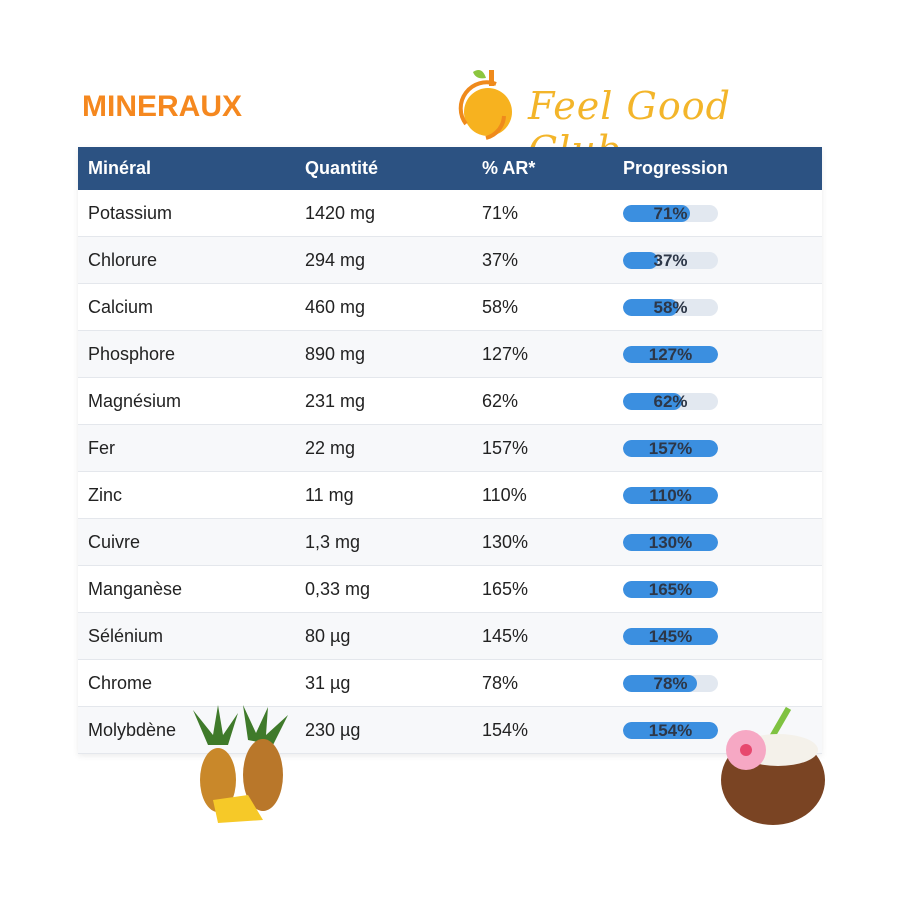 This screenshot has height=900, width=900. I want to click on ar-percent: 58%, so click(542, 307).